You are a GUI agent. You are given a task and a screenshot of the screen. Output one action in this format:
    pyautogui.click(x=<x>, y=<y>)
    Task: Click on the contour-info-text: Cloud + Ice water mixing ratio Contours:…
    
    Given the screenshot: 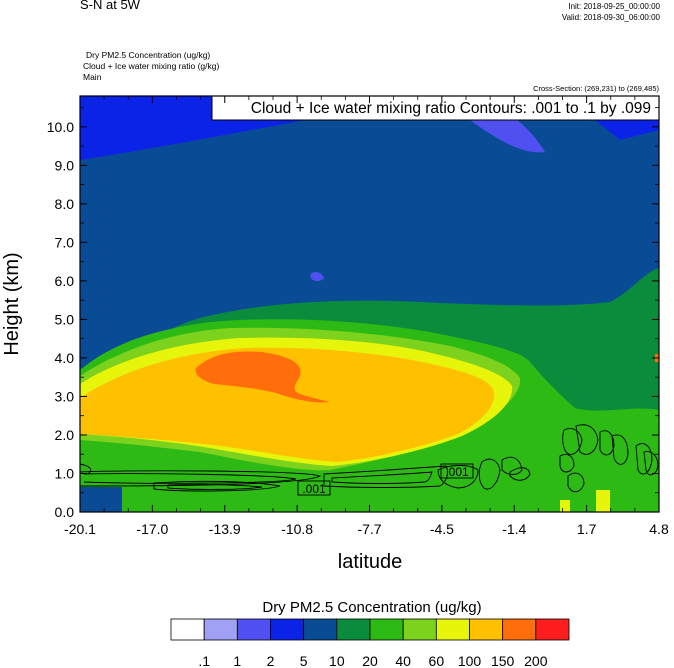 What is the action you would take?
    pyautogui.click(x=451, y=108)
    